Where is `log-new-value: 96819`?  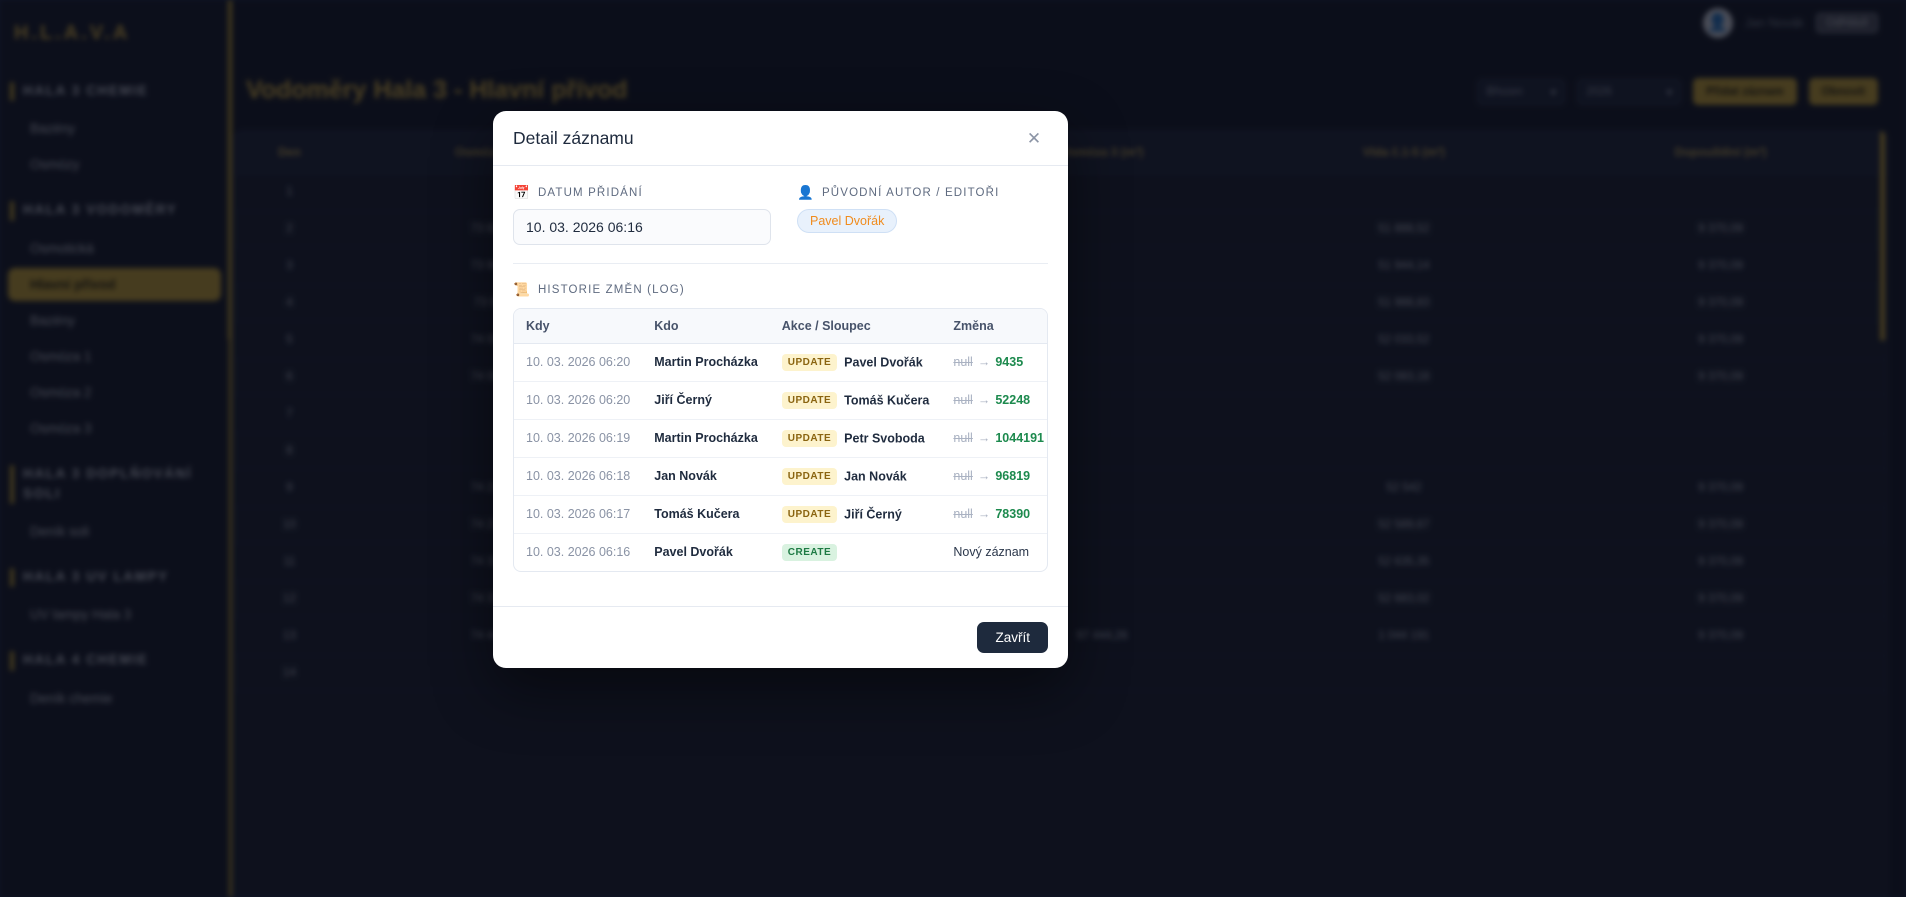 log-new-value: 96819 is located at coordinates (1013, 476).